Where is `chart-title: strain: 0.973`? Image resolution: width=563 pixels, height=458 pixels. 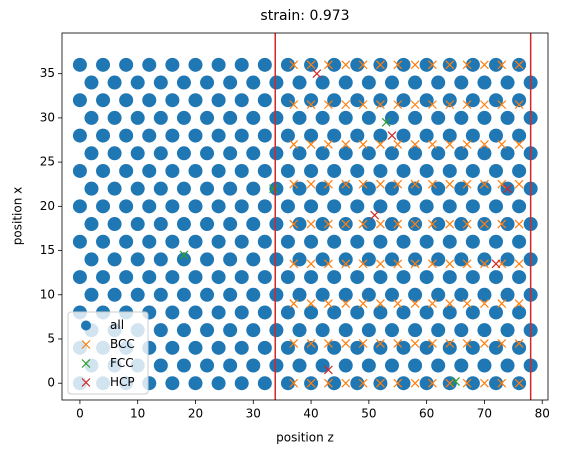
chart-title: strain: 0.973 is located at coordinates (304, 16).